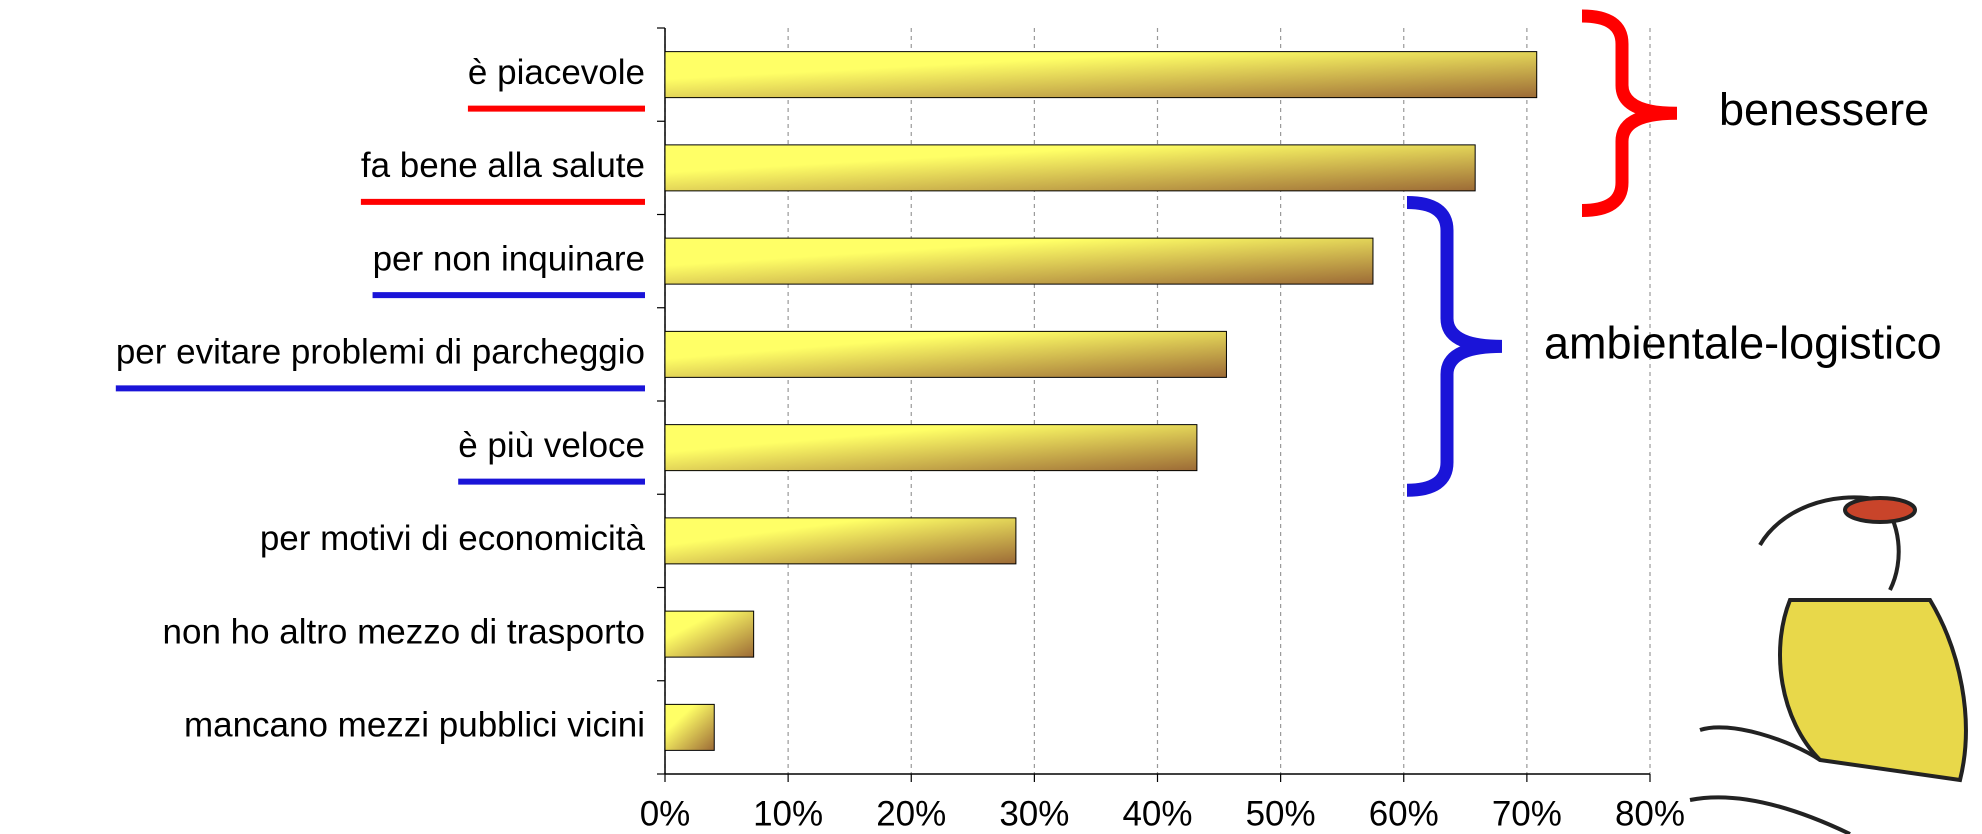 This screenshot has height=834, width=1982. What do you see at coordinates (453, 538) in the screenshot?
I see `y-tick-label: per motivi di economicità` at bounding box center [453, 538].